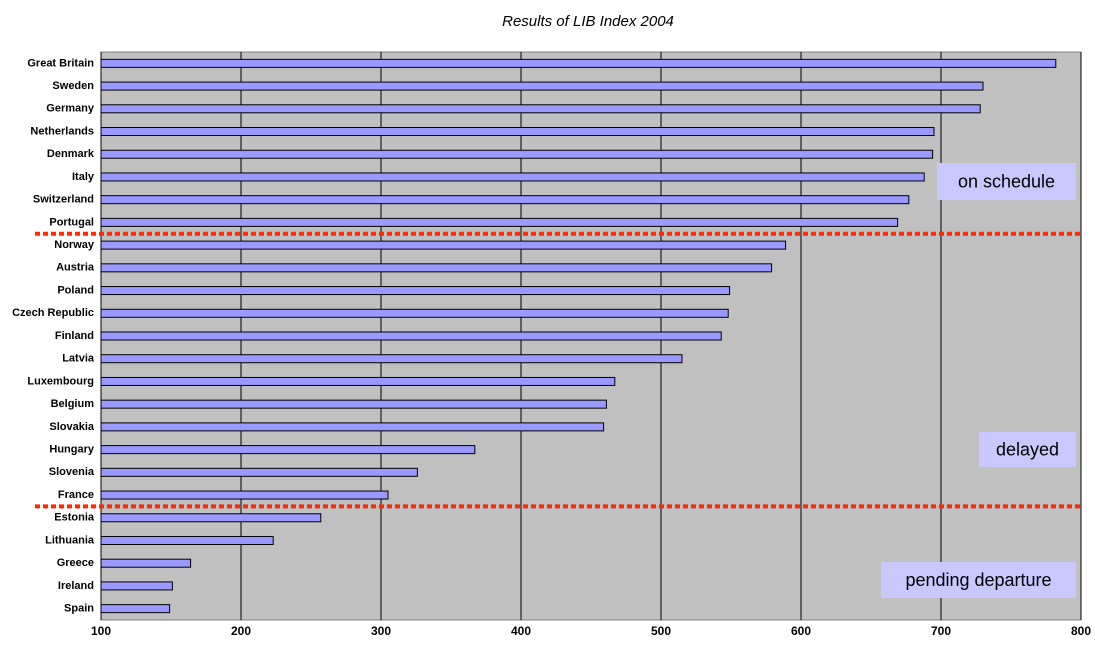 The width and height of the screenshot is (1095, 646). I want to click on y-tick-label: Netherlands, so click(62, 131).